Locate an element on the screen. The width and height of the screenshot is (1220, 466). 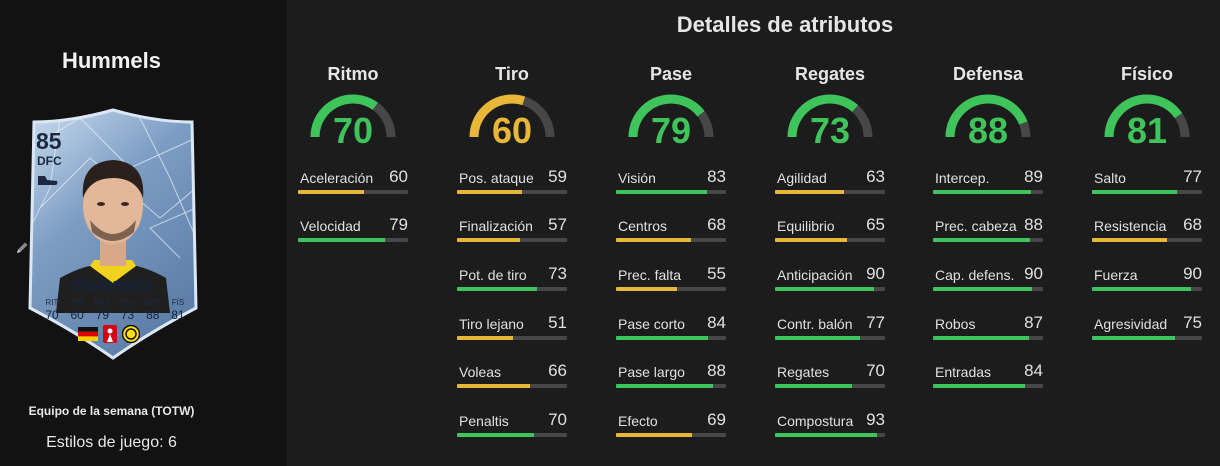
bundesliga-logo-icon is located at coordinates (110, 334).